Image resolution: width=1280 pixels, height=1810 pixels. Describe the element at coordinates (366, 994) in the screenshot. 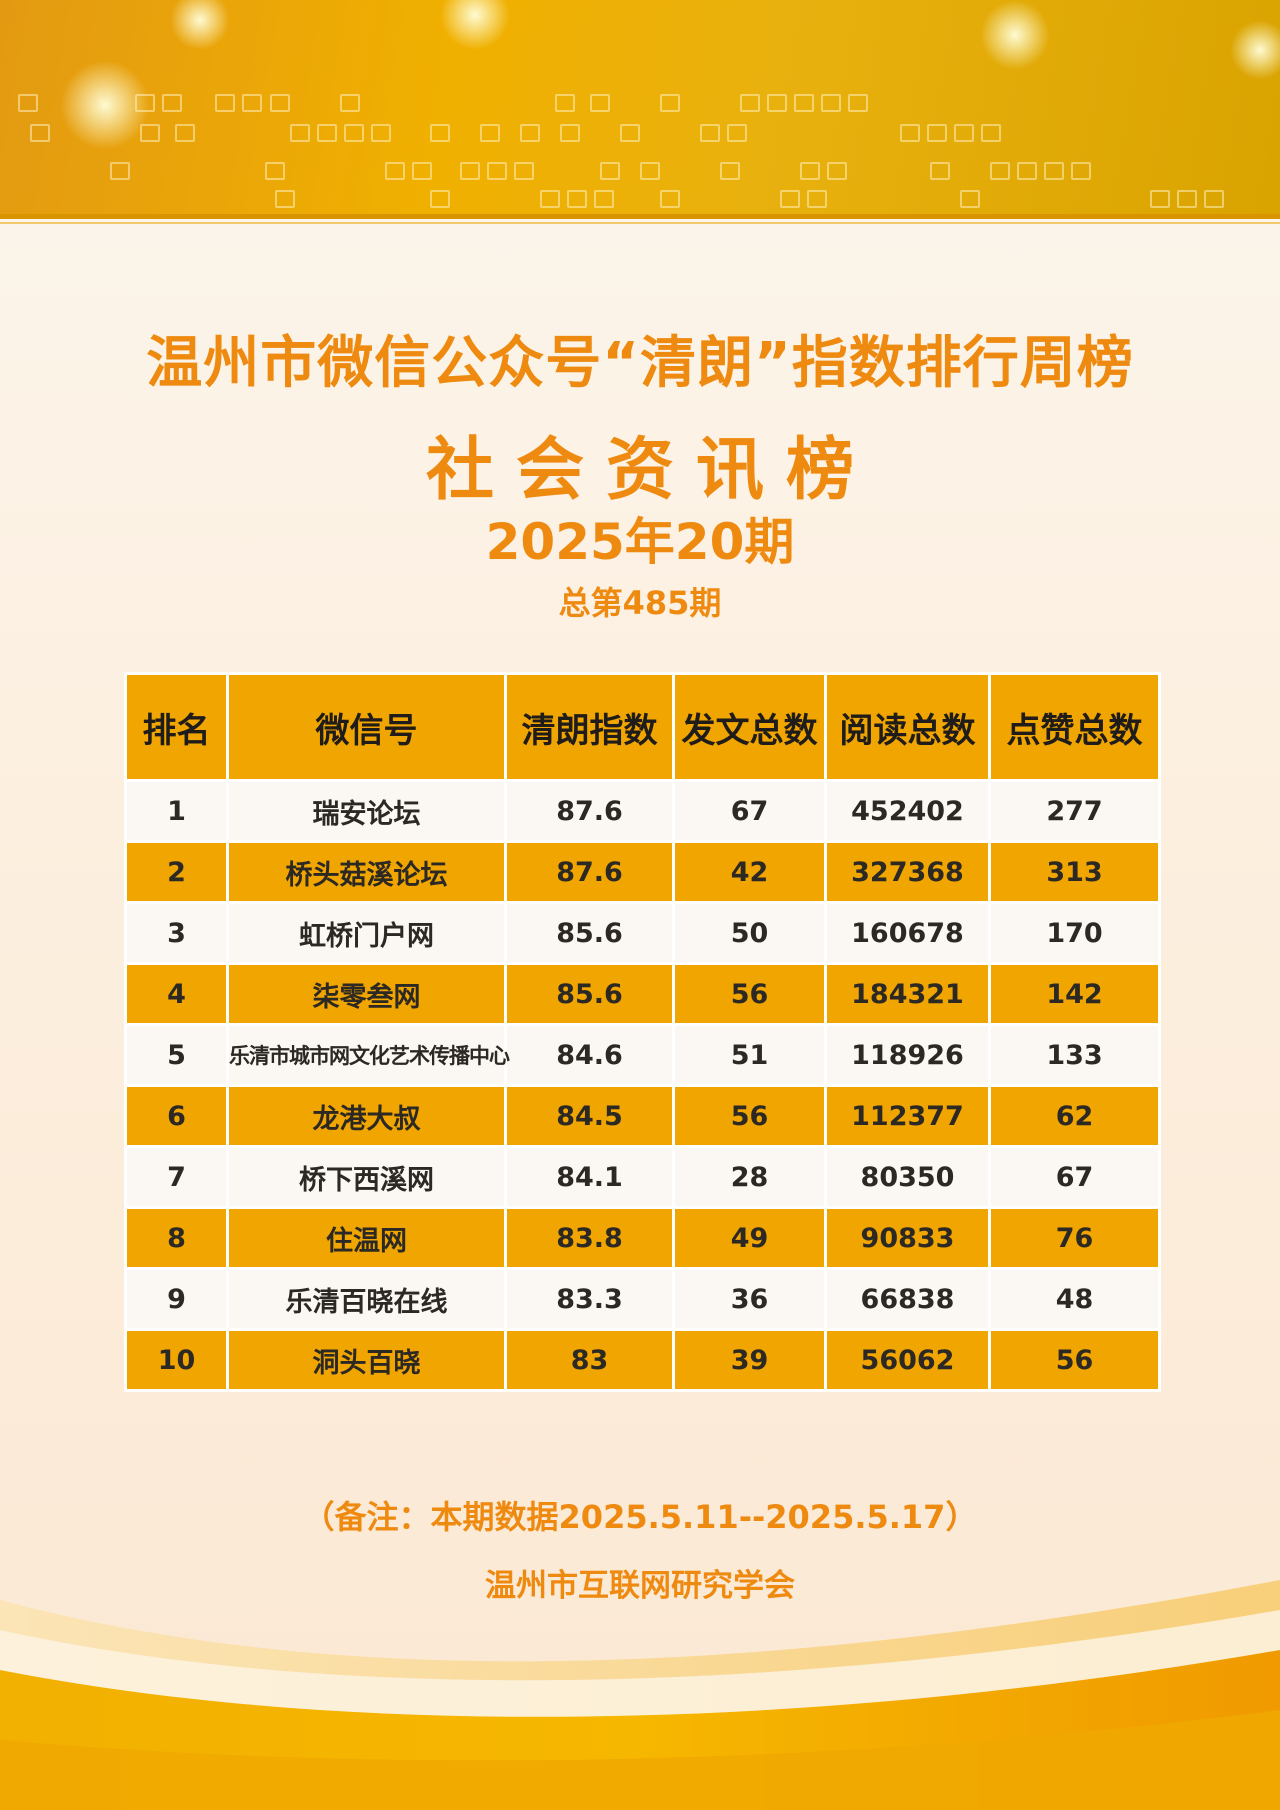

I see `account-cell: 柒零叁网` at that location.